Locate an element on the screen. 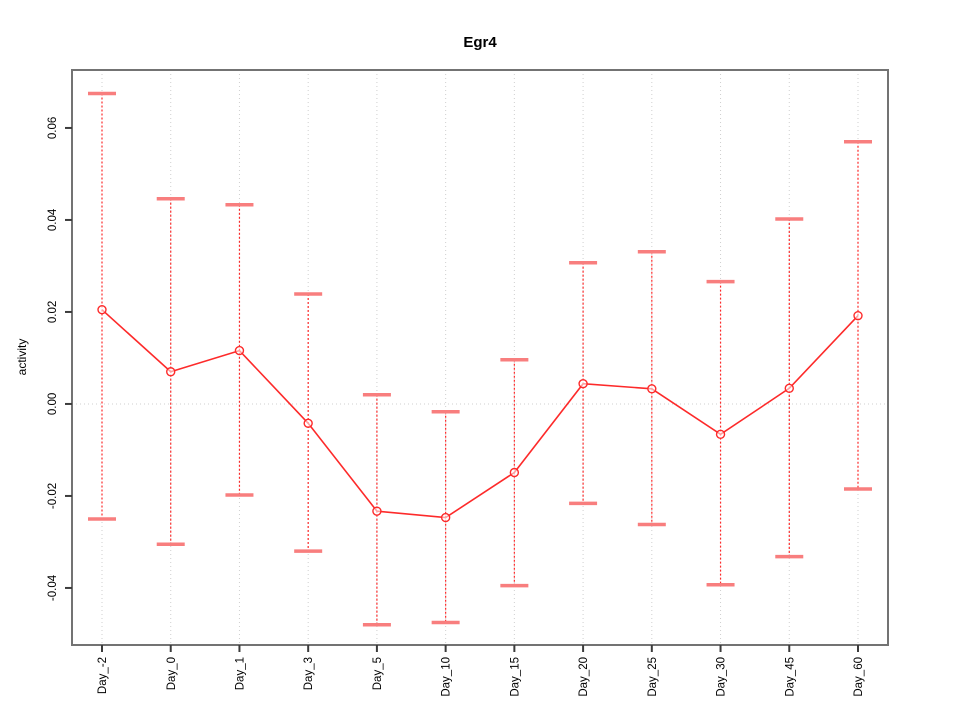 The height and width of the screenshot is (720, 960). y-tick-label: 0.00 is located at coordinates (53, 404).